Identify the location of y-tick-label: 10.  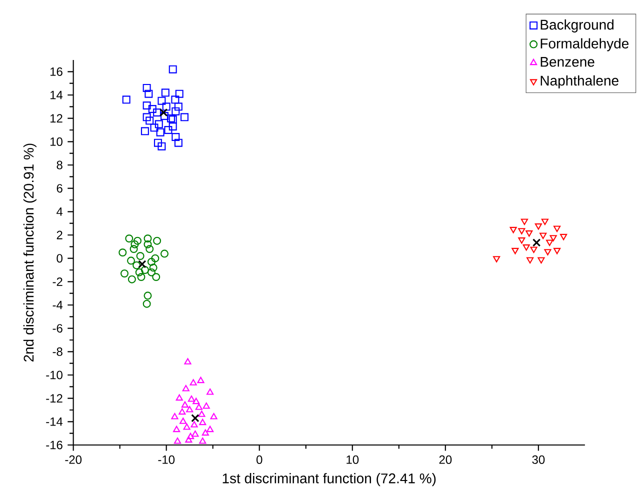
(56, 141).